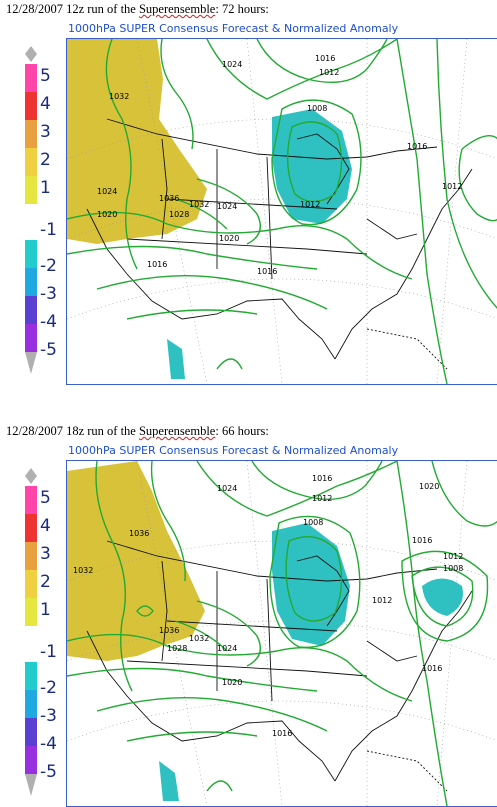  What do you see at coordinates (42, 632) in the screenshot?
I see `panel2-colorbar: 5 4 3 2 1 -1 -2 -3 -4 -5` at bounding box center [42, 632].